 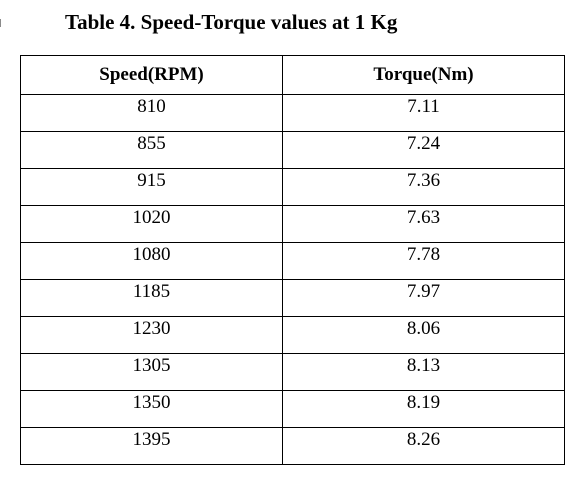 I want to click on table-row: 1185 7.97, so click(x=292, y=298).